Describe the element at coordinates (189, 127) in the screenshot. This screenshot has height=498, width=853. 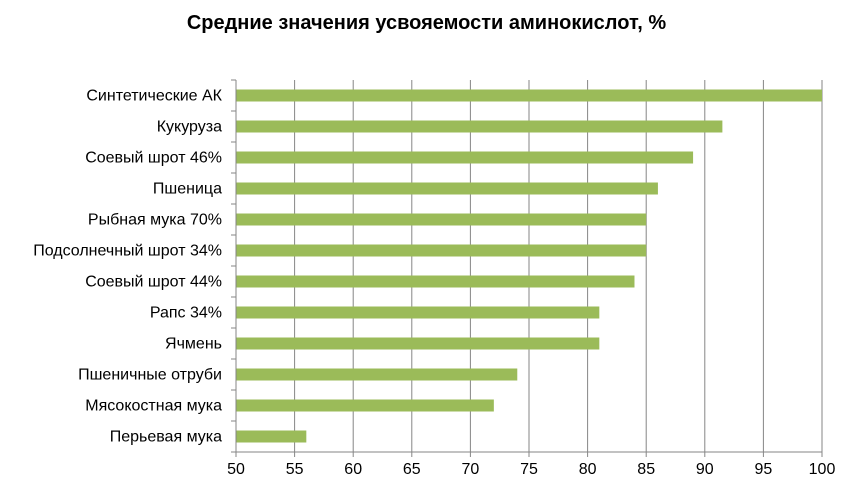
I see `category-label: Кукуруза` at that location.